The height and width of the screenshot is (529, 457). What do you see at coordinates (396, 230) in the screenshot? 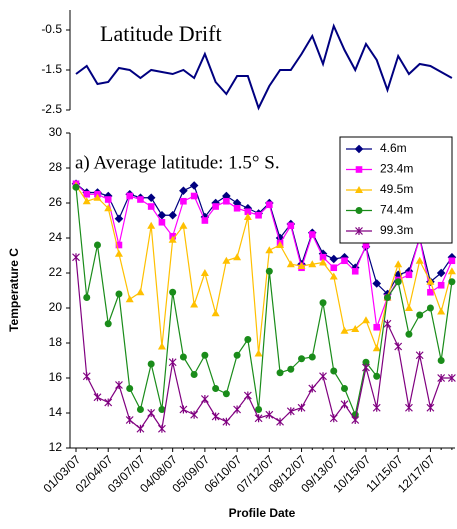
I see `legend-label: 99.3m` at bounding box center [396, 230].